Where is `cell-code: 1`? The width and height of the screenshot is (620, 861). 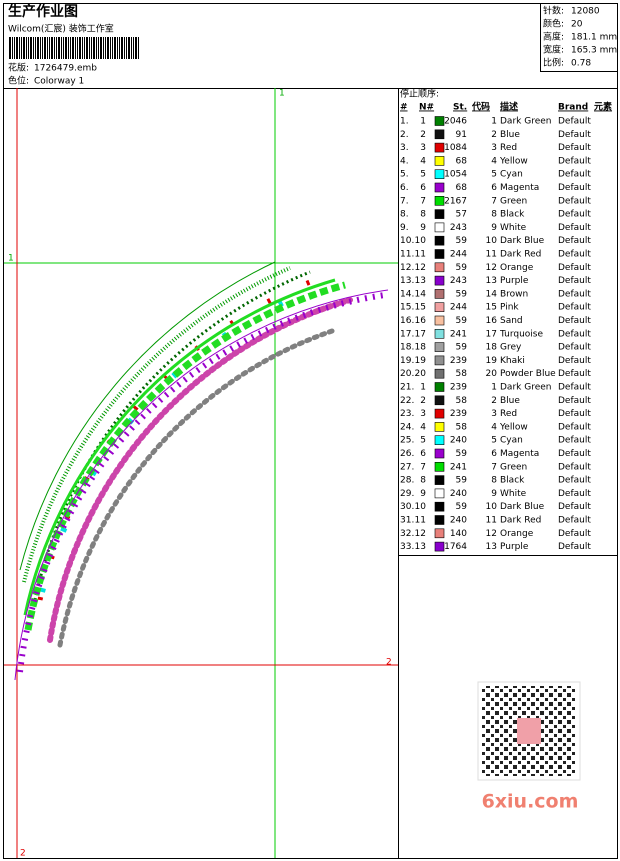 cell-code: 1 is located at coordinates (494, 122).